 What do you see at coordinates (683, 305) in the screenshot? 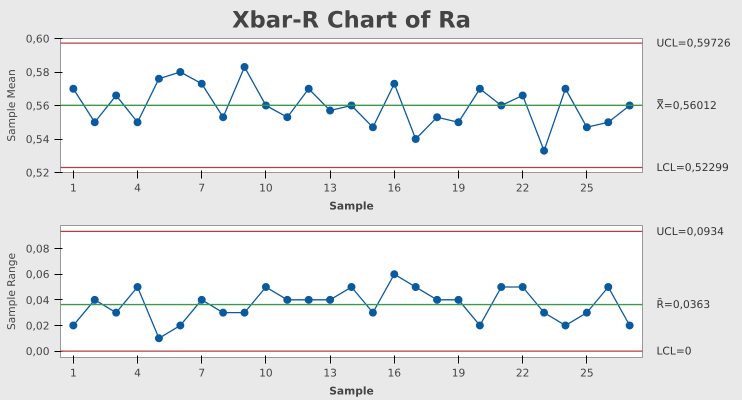
I see `ref-line-label: R̄=0,0363` at bounding box center [683, 305].